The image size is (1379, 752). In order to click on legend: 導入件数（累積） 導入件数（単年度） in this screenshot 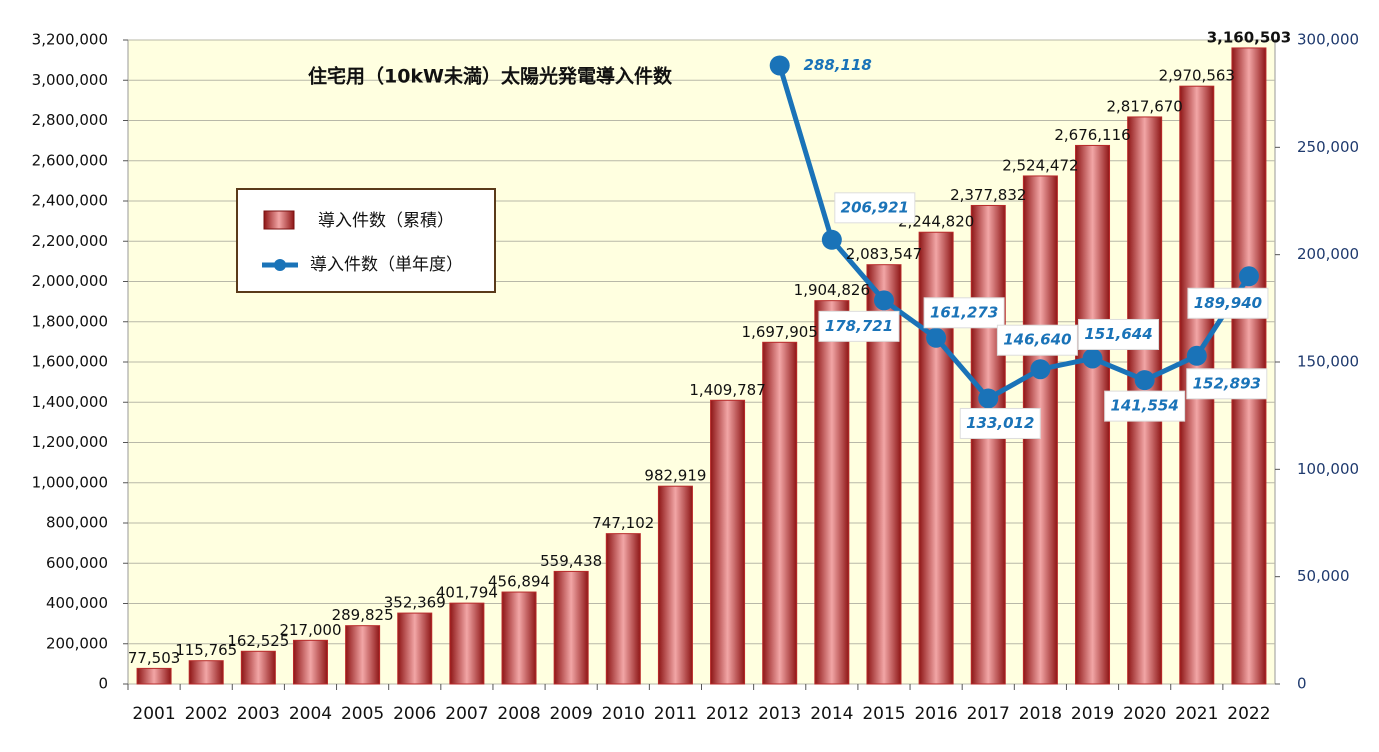, I will do `click(366, 240)`.